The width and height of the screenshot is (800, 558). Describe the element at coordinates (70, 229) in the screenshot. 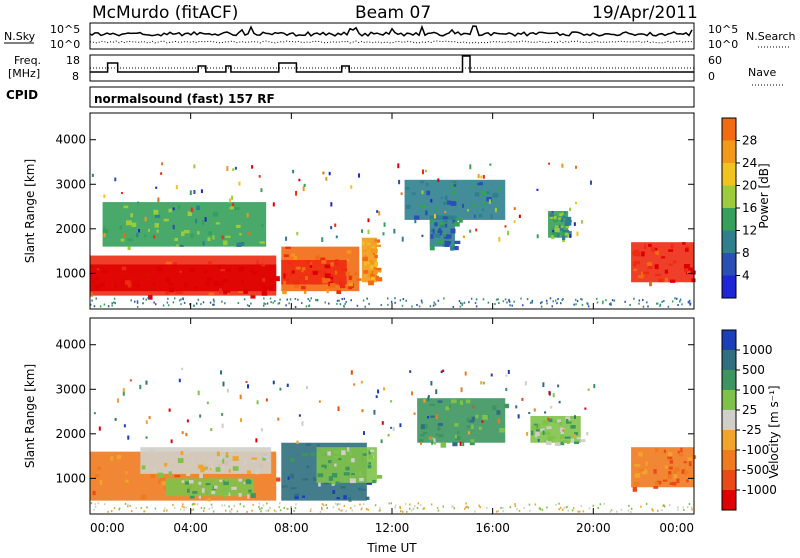

I see `y-tick-label: 2000` at that location.